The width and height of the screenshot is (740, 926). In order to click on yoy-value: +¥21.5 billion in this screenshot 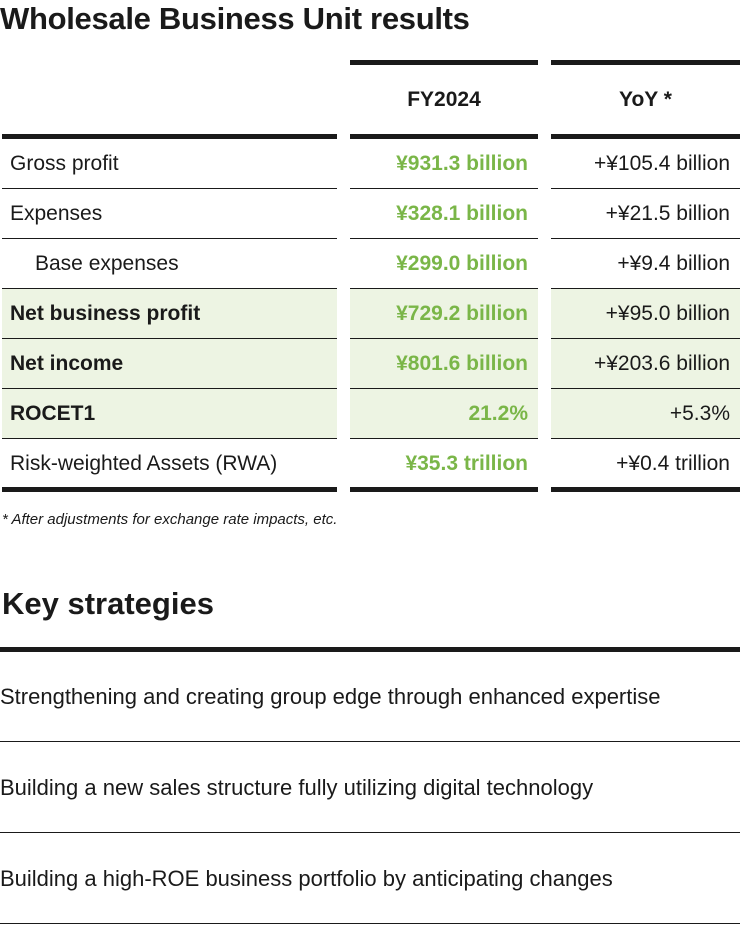, I will do `click(667, 213)`.